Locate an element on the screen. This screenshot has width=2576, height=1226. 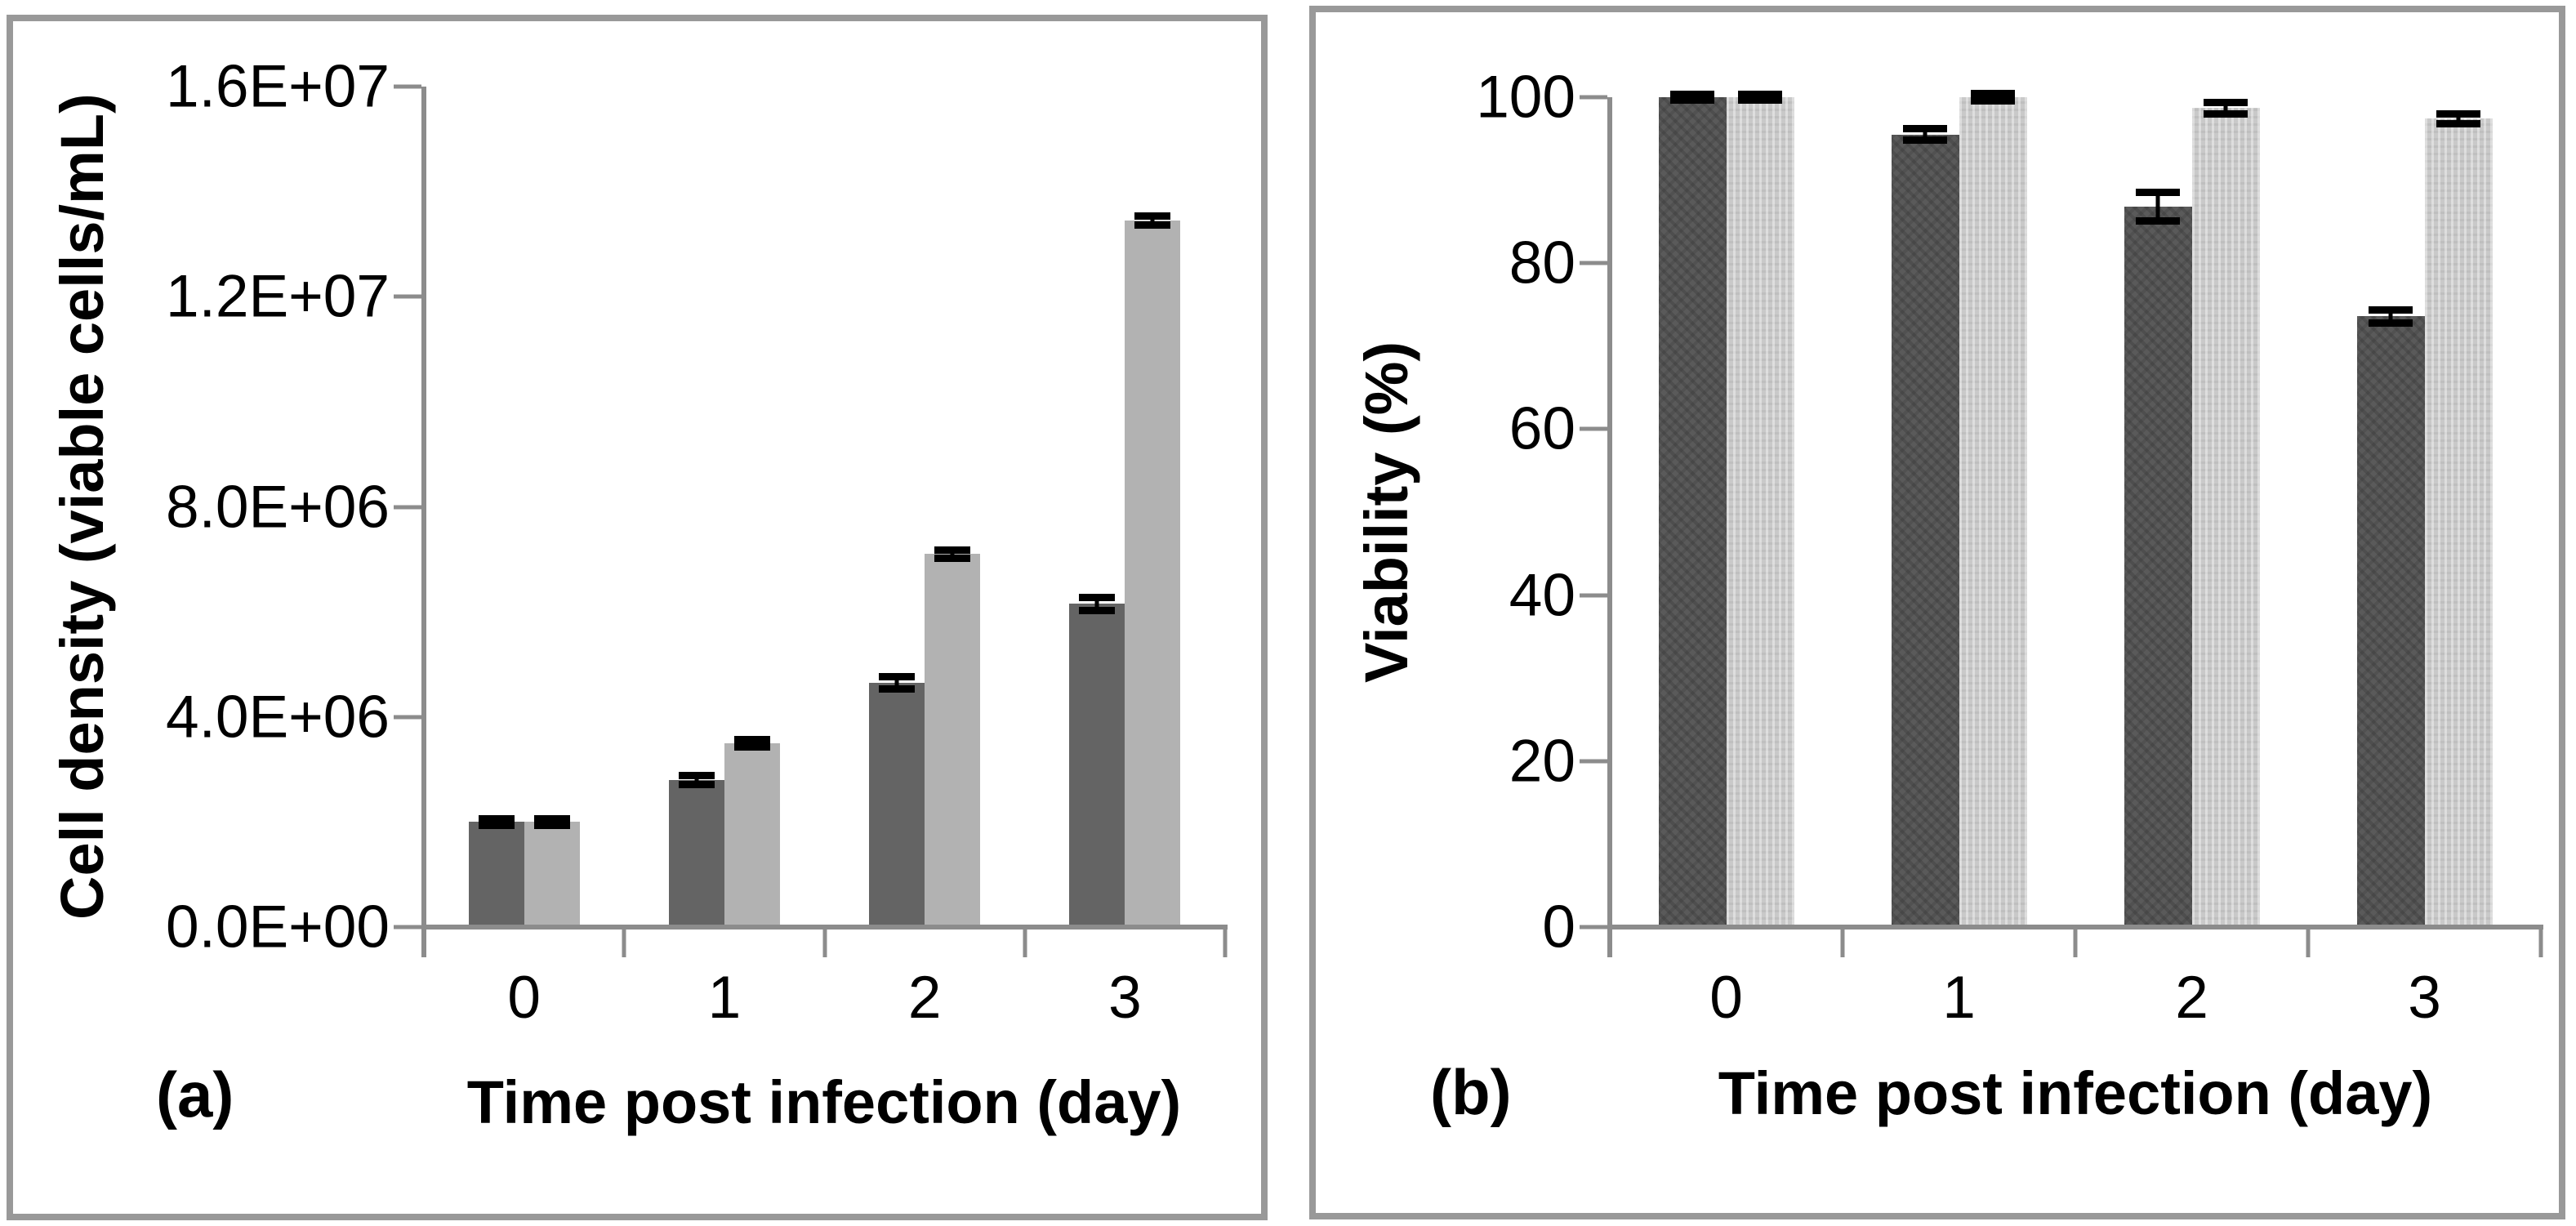
y-tick-label: 100 is located at coordinates (1525, 98).